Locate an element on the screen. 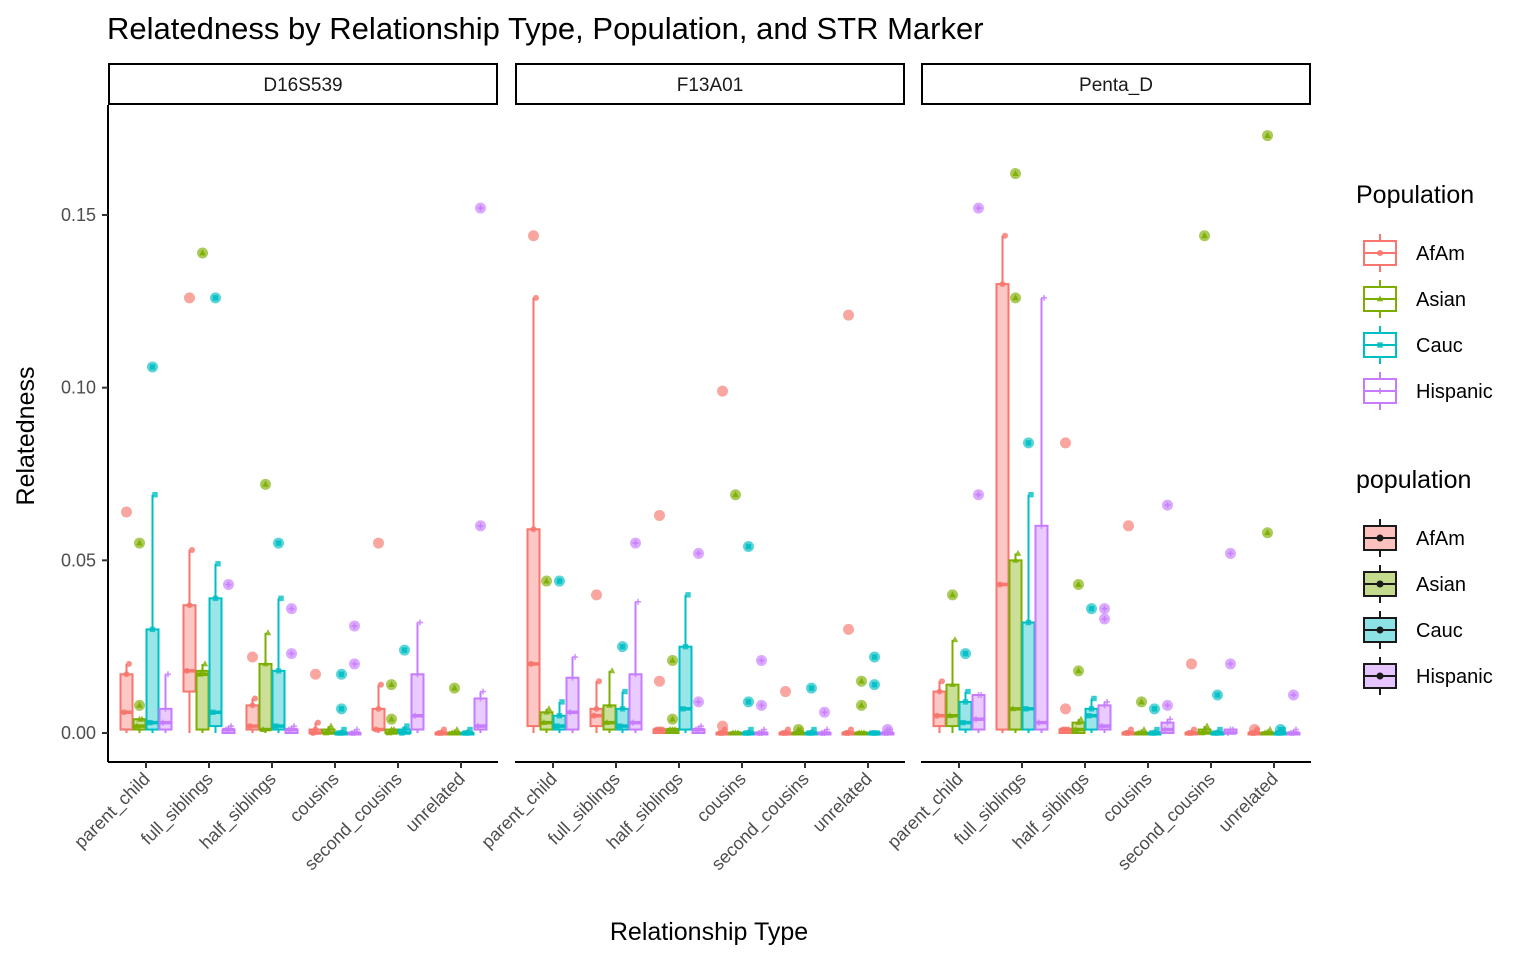  facet-strip-label: D16S539 is located at coordinates (302, 85).